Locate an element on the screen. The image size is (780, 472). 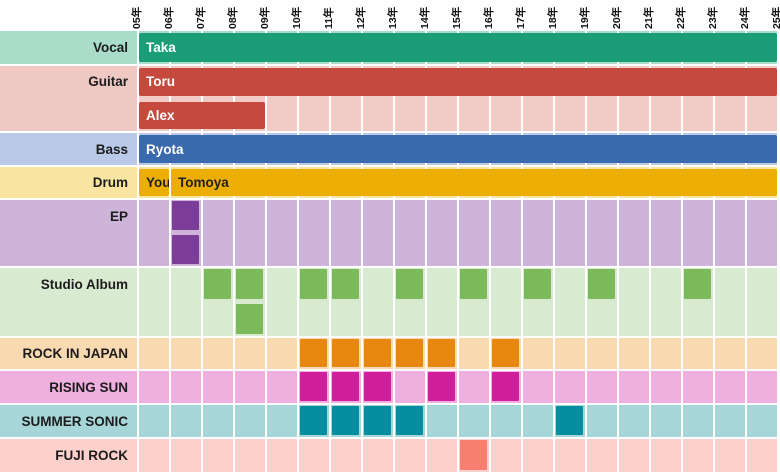
summer-sonic-cell-2013 is located at coordinates (409, 420).